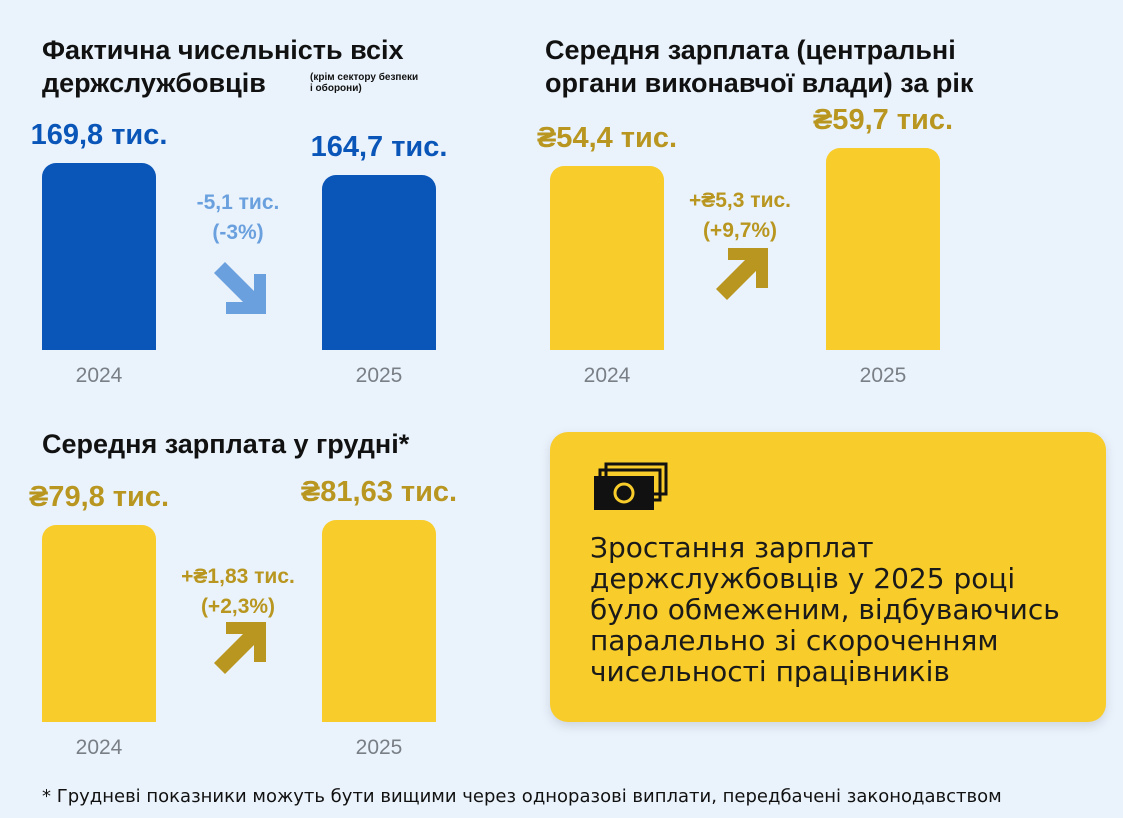  What do you see at coordinates (732, 547) in the screenshot?
I see `callout-line: Зростання зарплат` at bounding box center [732, 547].